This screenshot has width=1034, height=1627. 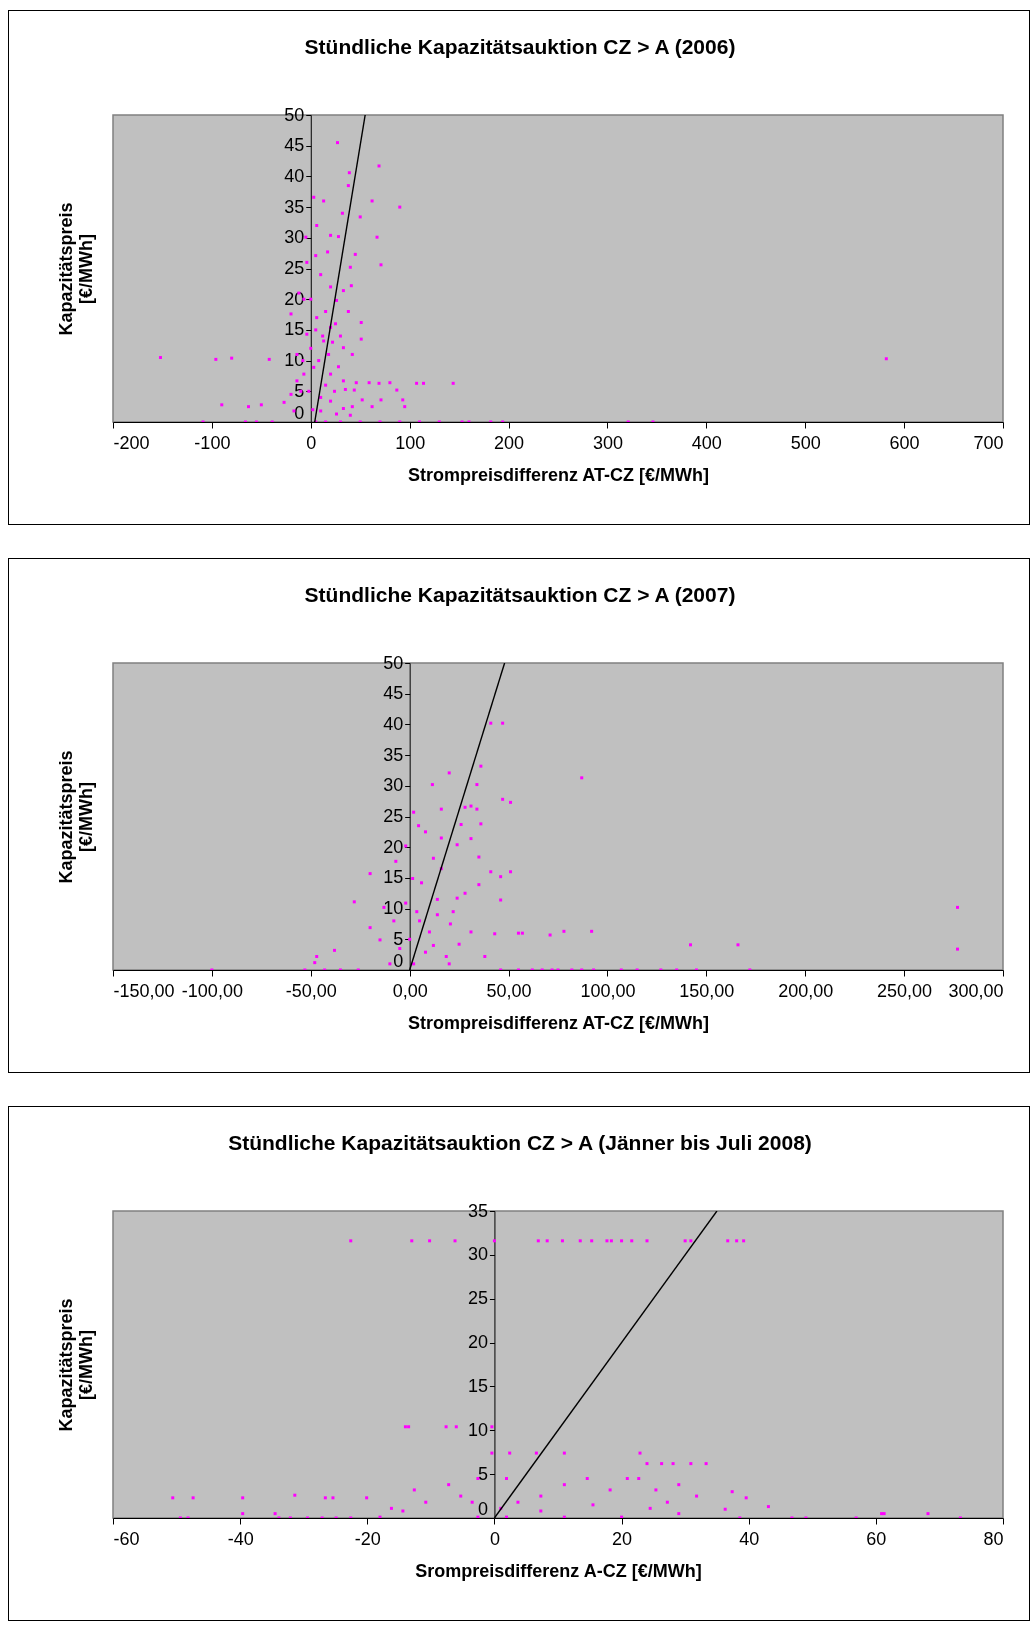 What do you see at coordinates (212, 990) in the screenshot?
I see `x-tick-label: -100,00` at bounding box center [212, 990].